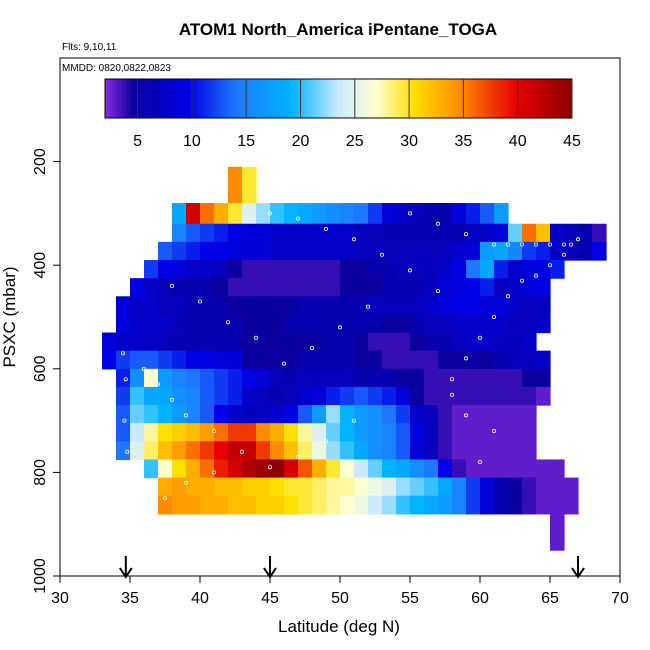 This screenshot has width=650, height=650. What do you see at coordinates (246, 141) in the screenshot?
I see `colorbar-tick-label: 15` at bounding box center [246, 141].